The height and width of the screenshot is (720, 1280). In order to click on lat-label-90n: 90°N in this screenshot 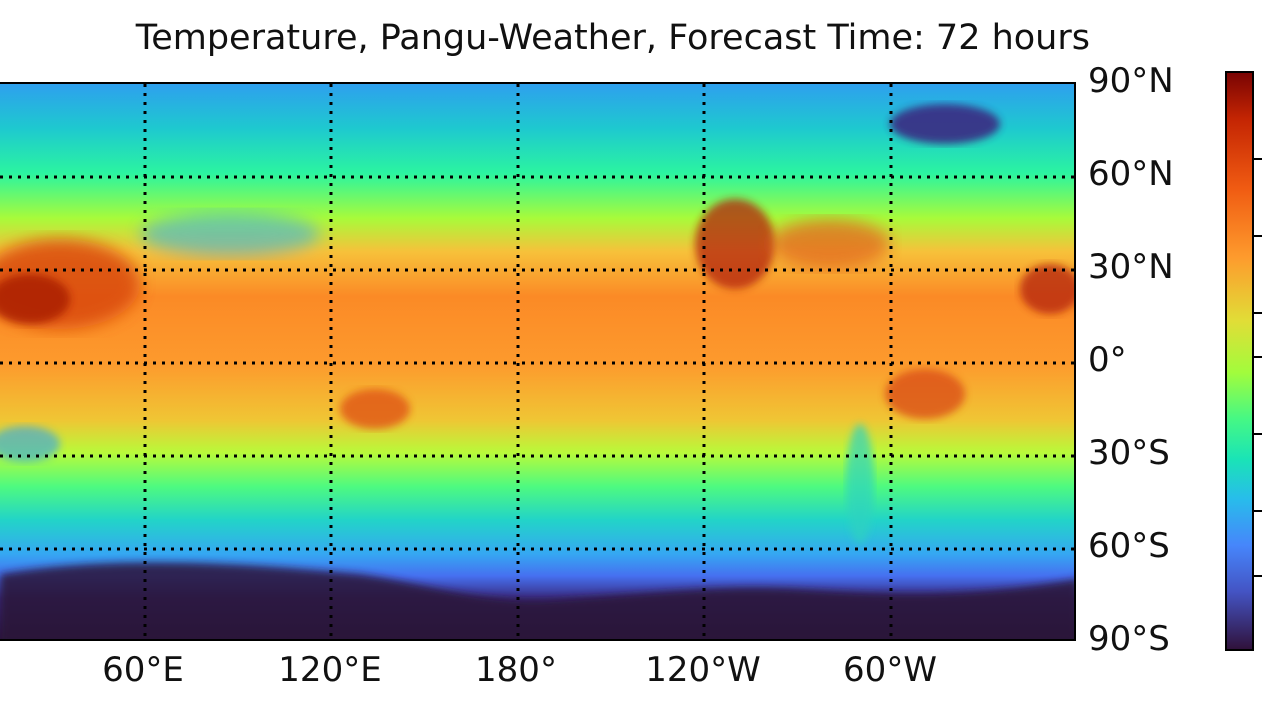, I will do `click(1131, 81)`.